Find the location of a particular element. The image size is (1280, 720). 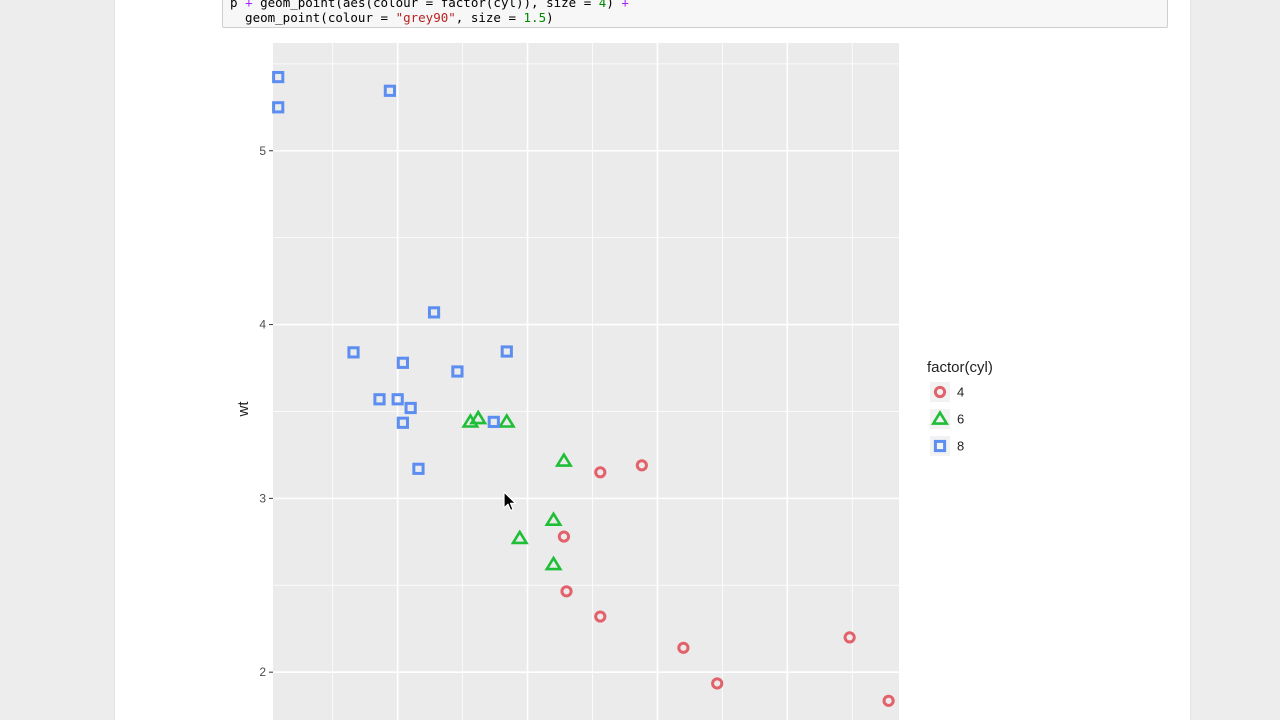

y-axis-title: wt is located at coordinates (243, 409).